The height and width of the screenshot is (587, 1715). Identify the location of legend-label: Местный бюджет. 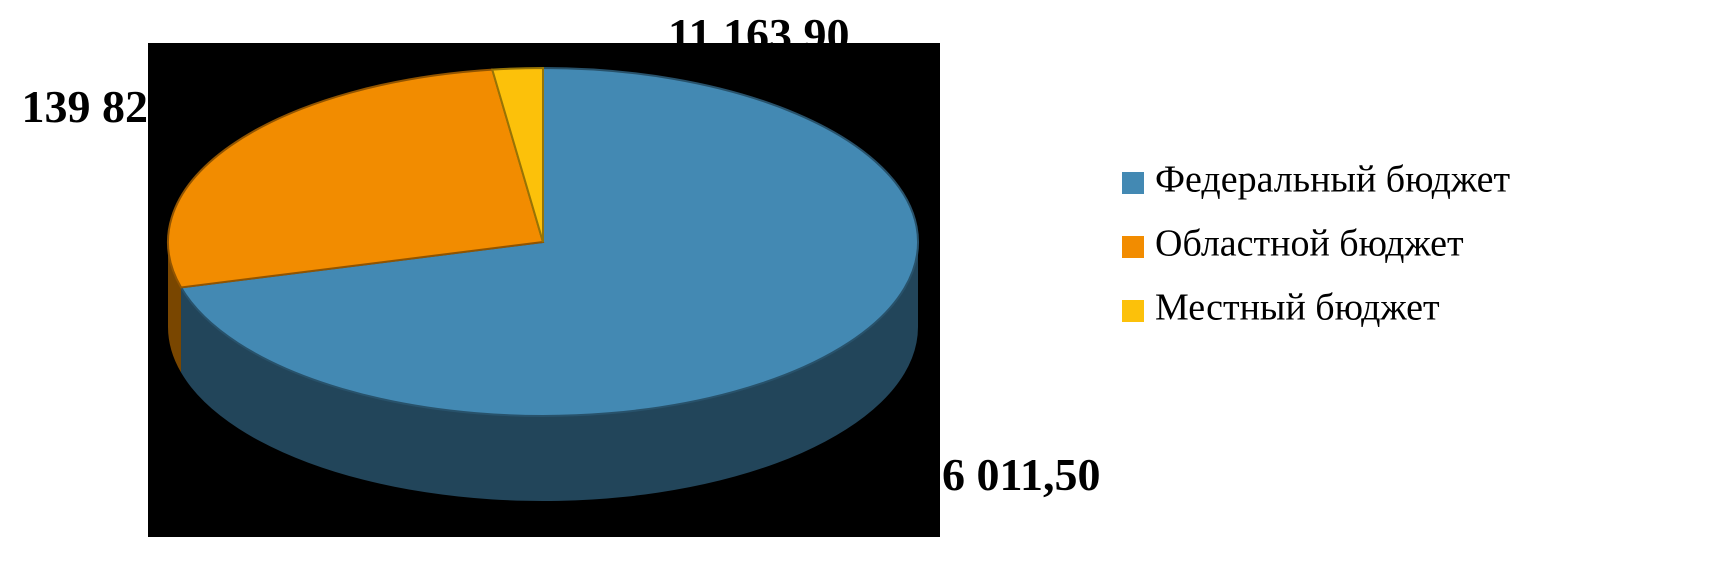
(1297, 308).